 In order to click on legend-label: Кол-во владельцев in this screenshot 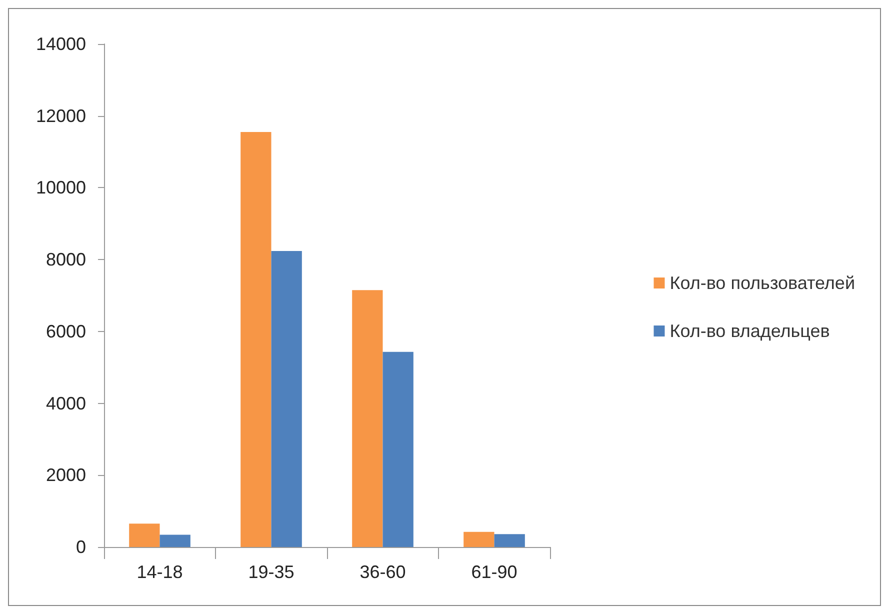, I will do `click(750, 331)`.